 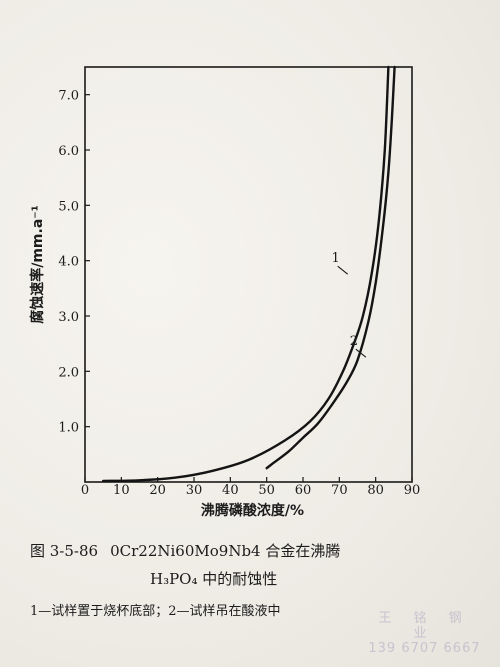 I want to click on figure-title-line2: 中的耐蚀性, so click(x=237, y=579).